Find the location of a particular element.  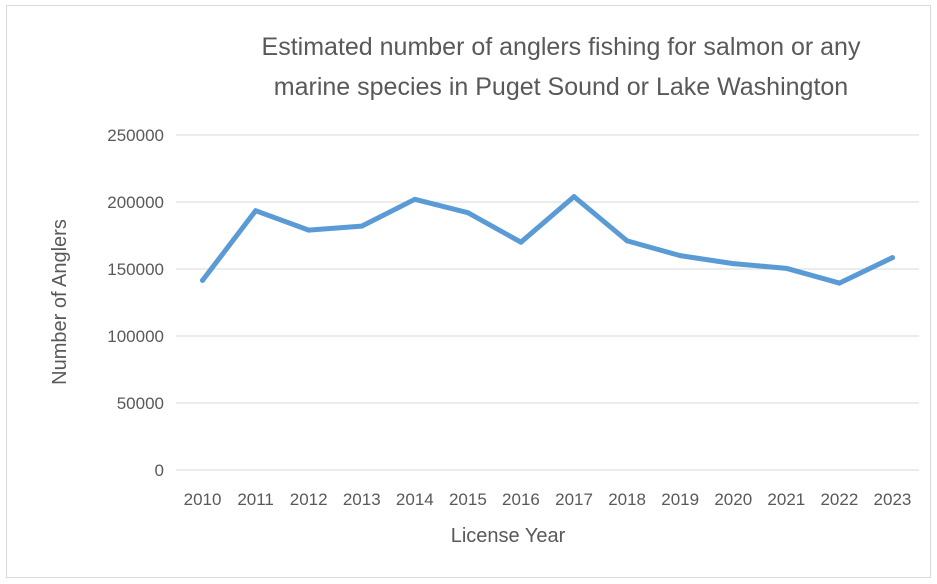

x-tick-label: 2016 is located at coordinates (521, 499).